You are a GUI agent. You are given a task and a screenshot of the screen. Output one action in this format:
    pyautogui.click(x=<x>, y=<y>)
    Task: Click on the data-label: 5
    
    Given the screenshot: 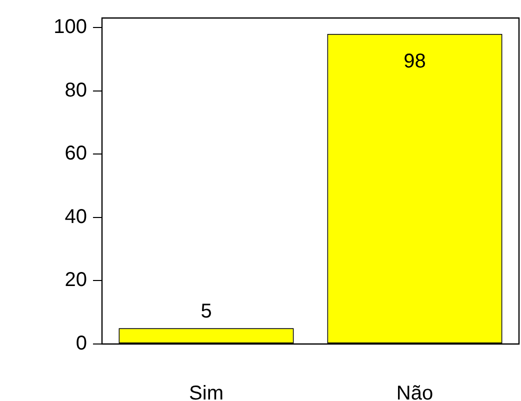 What is the action you would take?
    pyautogui.click(x=206, y=311)
    